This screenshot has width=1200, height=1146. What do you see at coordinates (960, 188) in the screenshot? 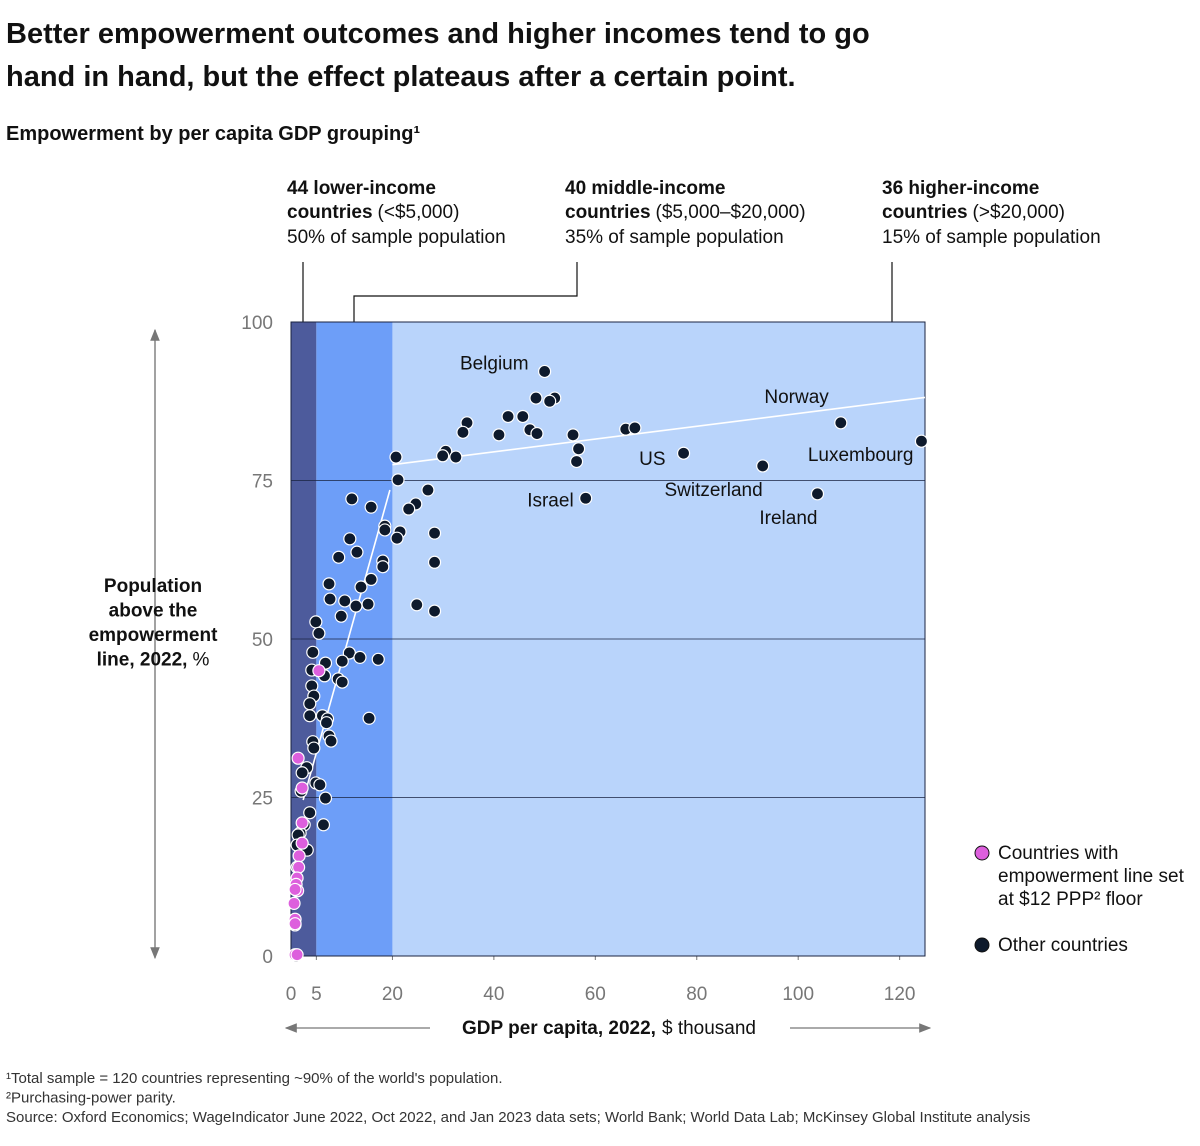
I see `group-title: 36 higher-income` at bounding box center [960, 188].